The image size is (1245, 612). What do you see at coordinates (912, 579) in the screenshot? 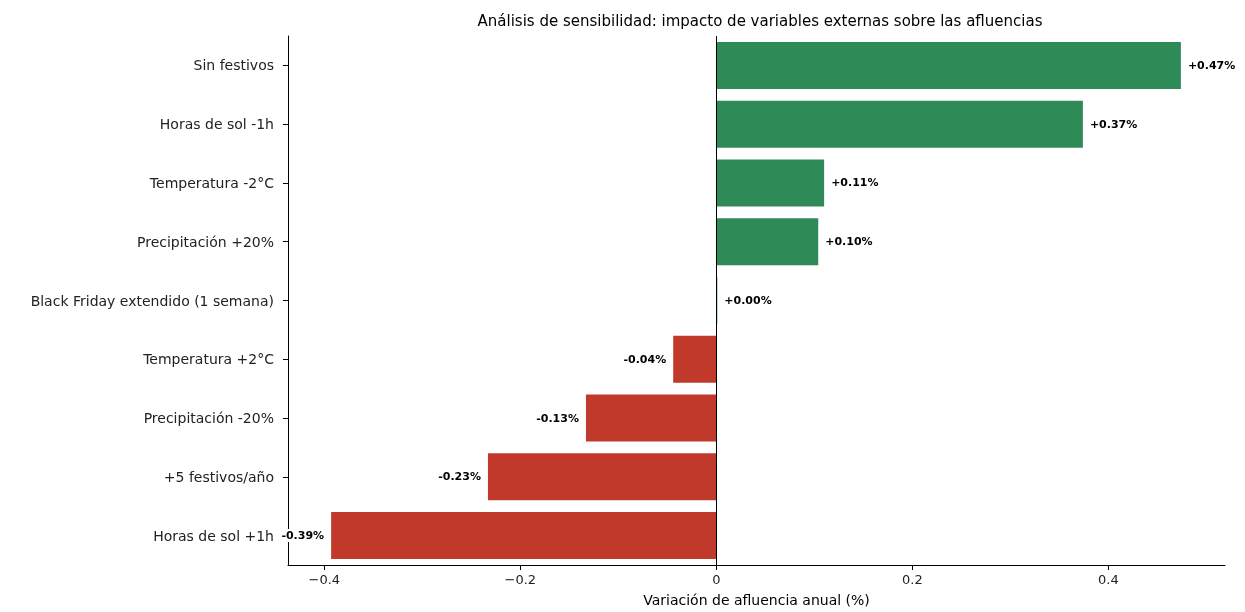
I see `x-tick-label: 0.2` at bounding box center [912, 579].